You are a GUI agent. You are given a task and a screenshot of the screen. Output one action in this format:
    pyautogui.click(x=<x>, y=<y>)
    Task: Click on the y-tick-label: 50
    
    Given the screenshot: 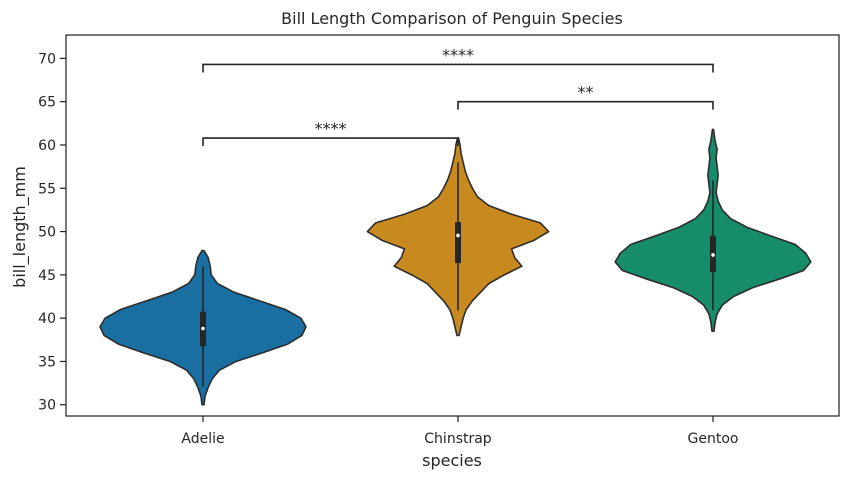 What is the action you would take?
    pyautogui.click(x=47, y=233)
    